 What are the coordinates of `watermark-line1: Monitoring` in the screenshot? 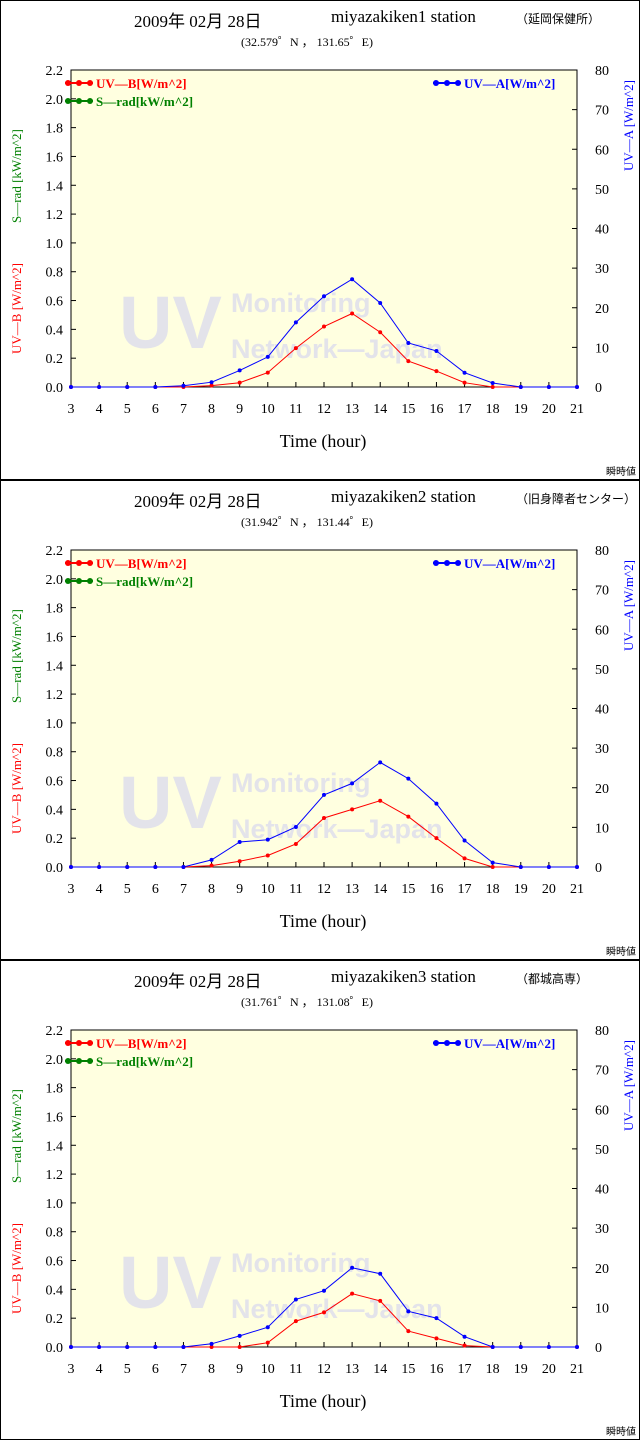 It's located at (300, 783).